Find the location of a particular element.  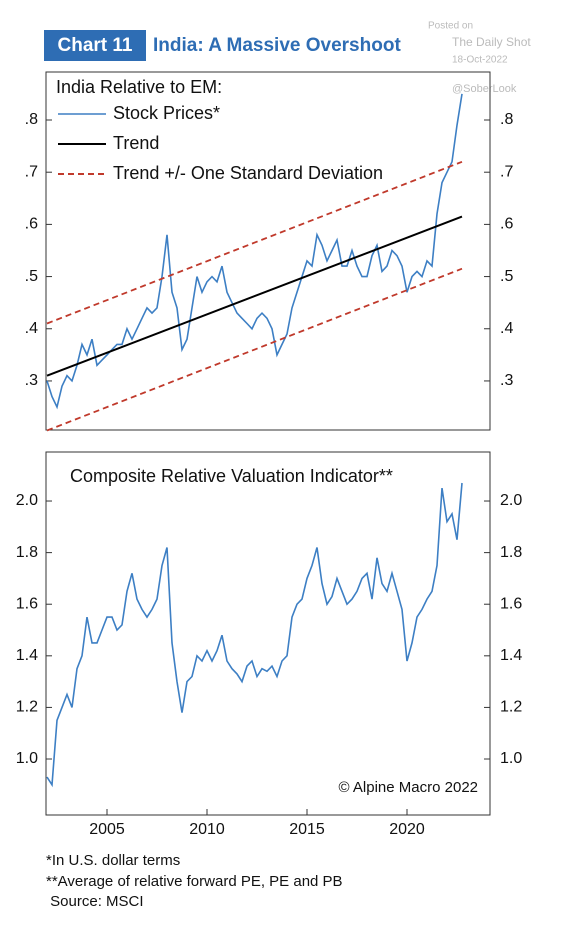

y-tick-label: .4 is located at coordinates (31, 328).